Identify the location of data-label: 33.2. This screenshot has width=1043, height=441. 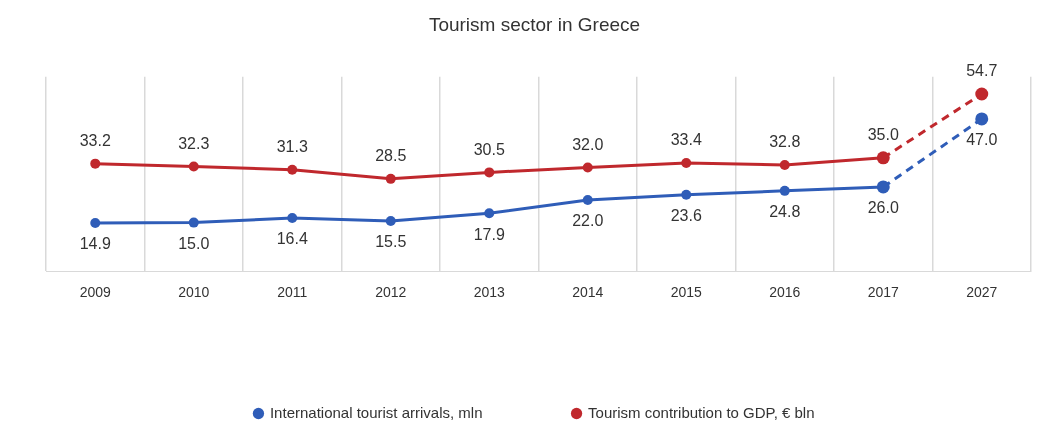
(95, 141).